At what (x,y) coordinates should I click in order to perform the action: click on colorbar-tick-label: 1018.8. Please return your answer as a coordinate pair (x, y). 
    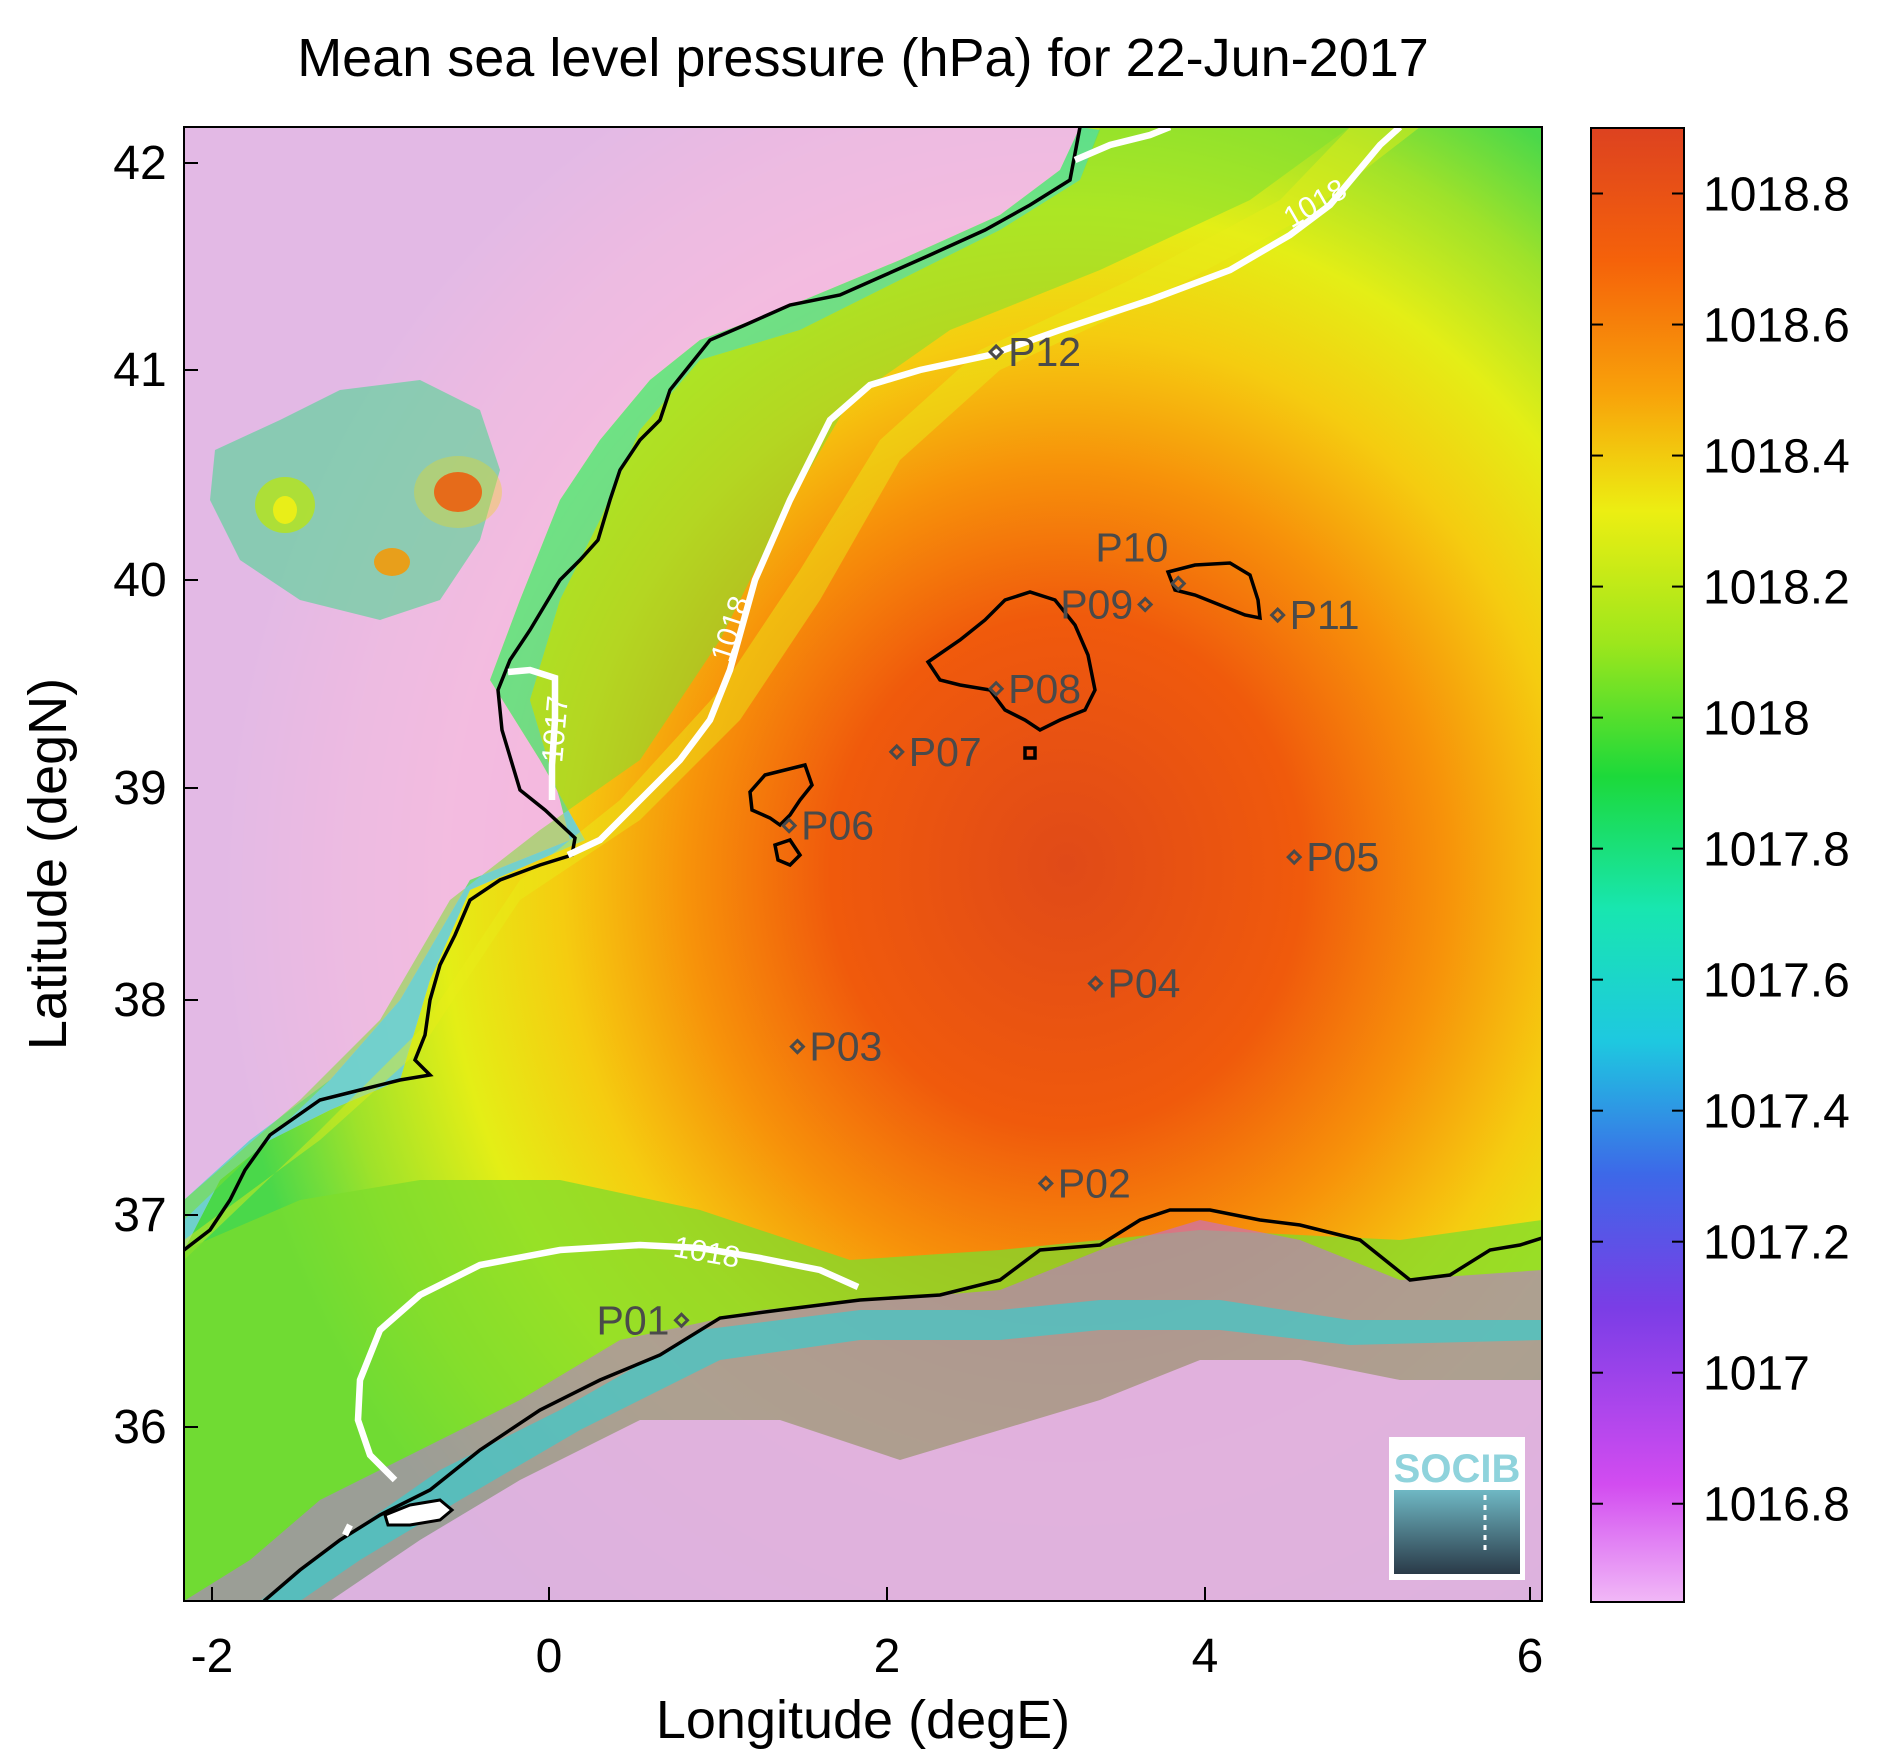
    Looking at the image, I should click on (1776, 195).